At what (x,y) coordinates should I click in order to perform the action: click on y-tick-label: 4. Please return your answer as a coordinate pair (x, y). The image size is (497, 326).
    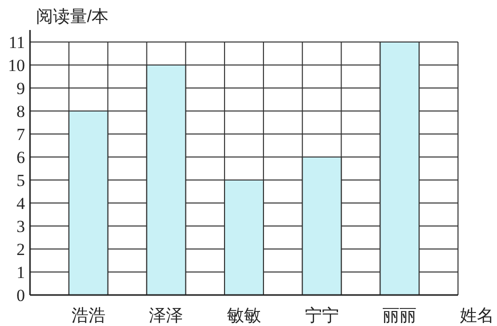
    Looking at the image, I should click on (21, 203).